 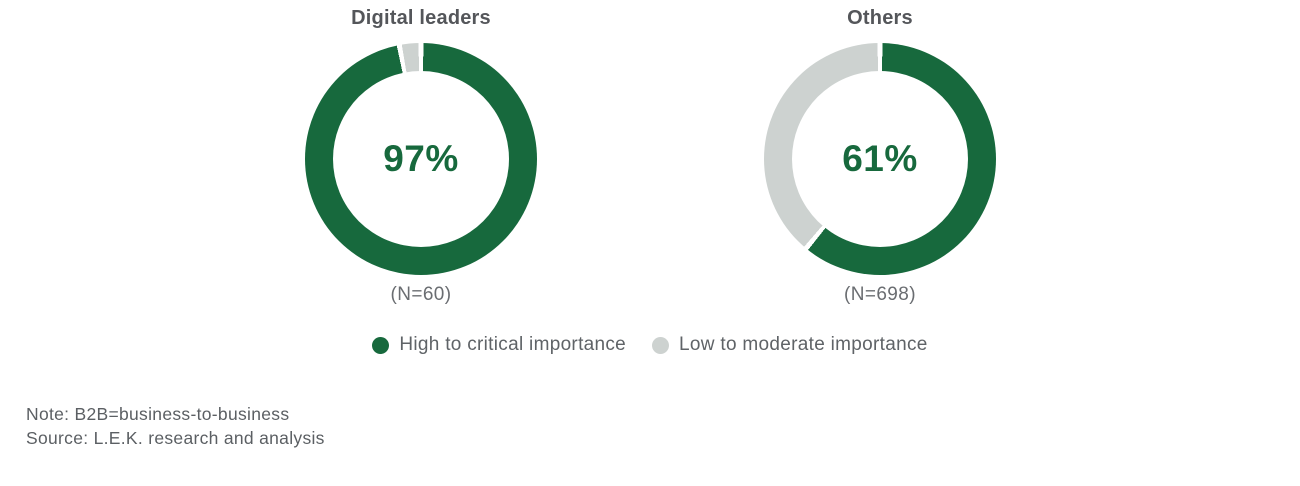 I want to click on donut-hole: 97%, so click(x=421, y=159).